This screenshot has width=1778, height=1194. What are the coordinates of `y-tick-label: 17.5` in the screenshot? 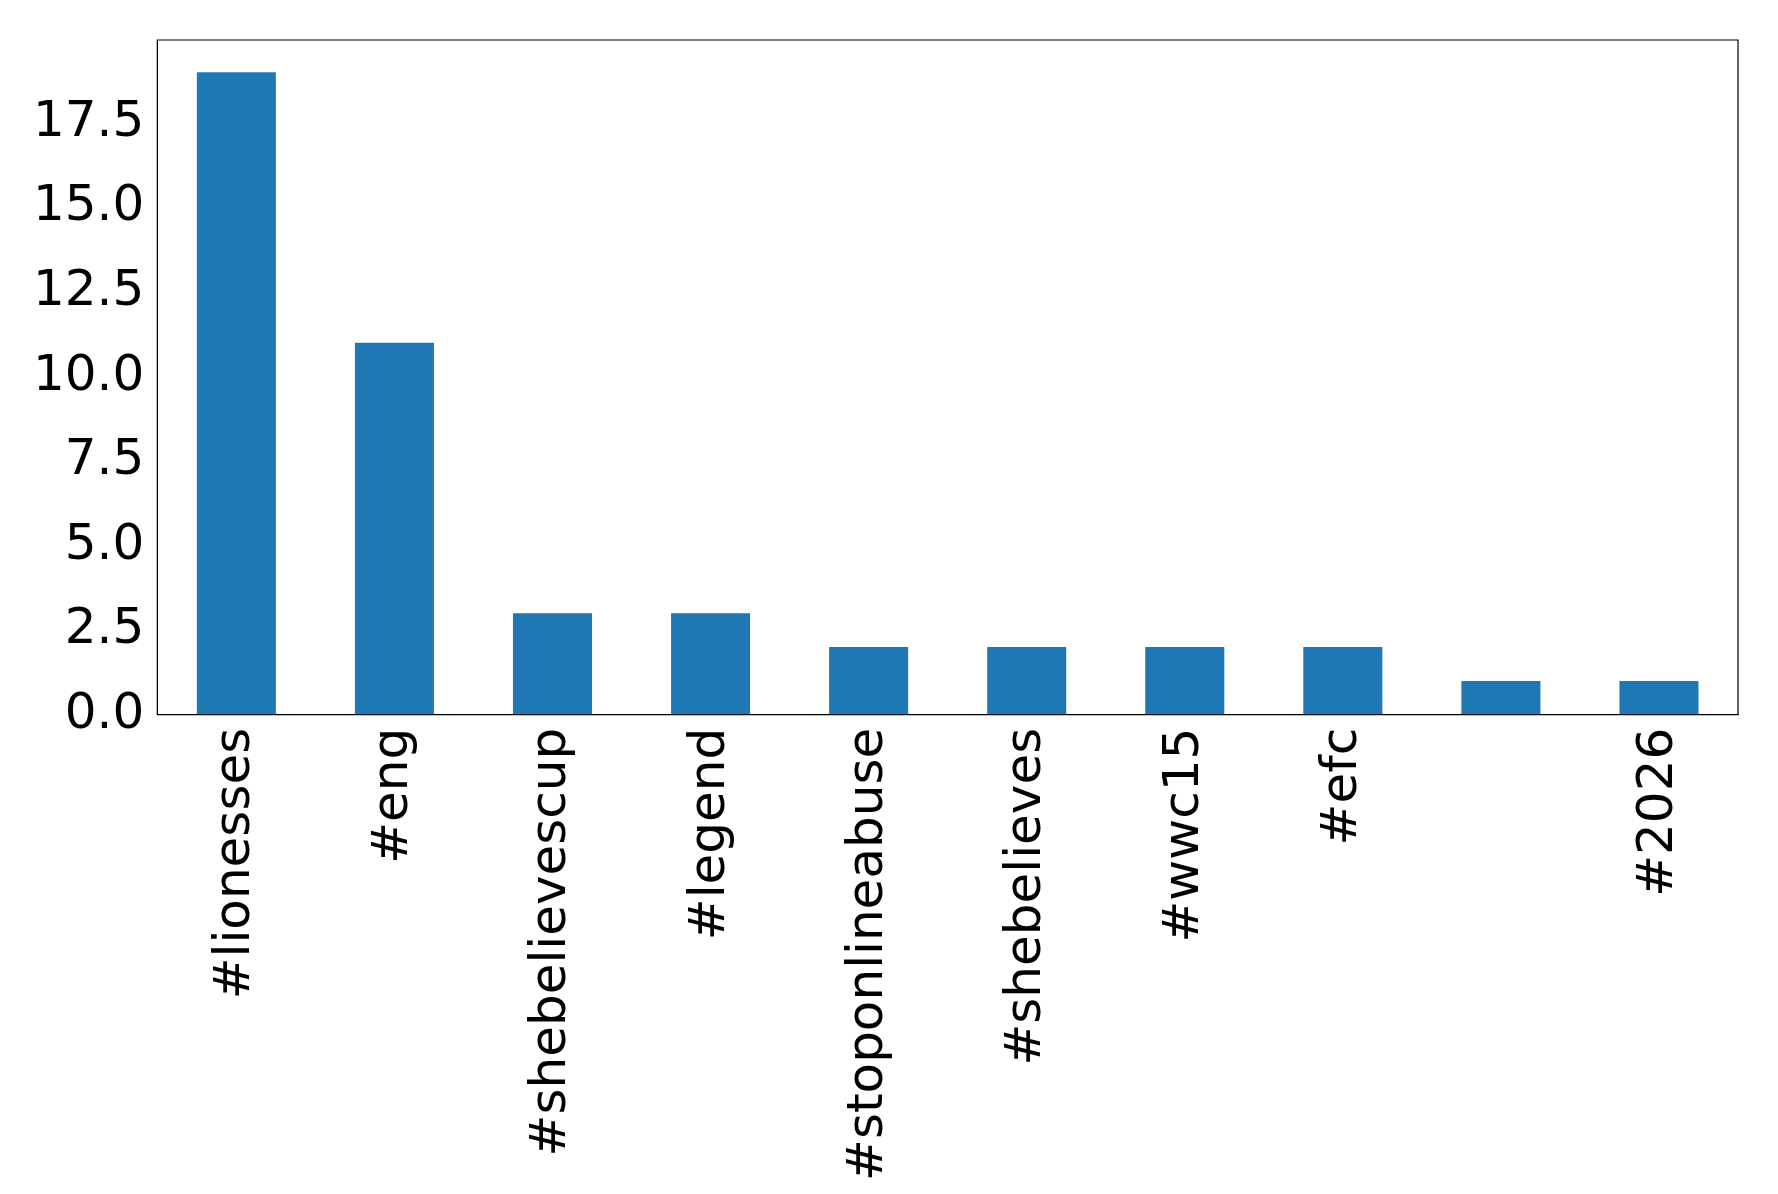 It's located at (89, 118).